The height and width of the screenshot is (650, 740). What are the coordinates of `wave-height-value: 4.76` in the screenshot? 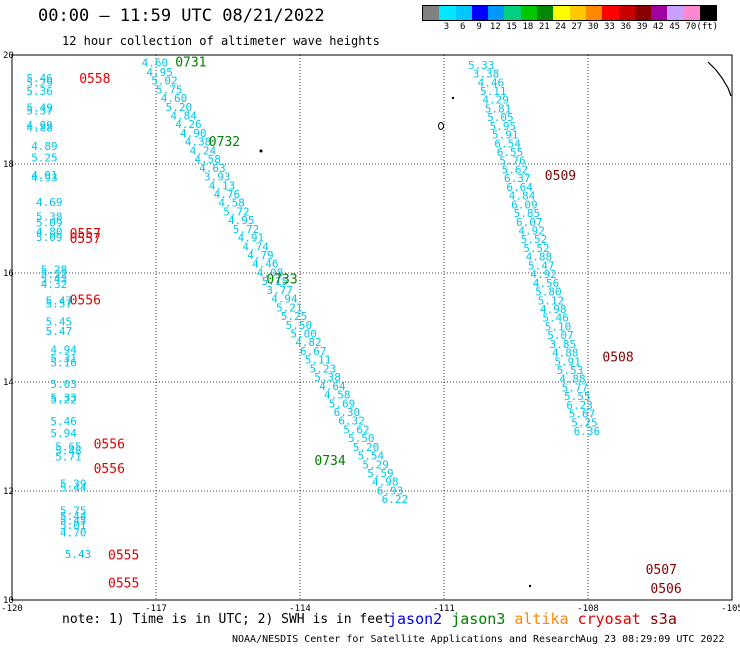 It's located at (227, 194).